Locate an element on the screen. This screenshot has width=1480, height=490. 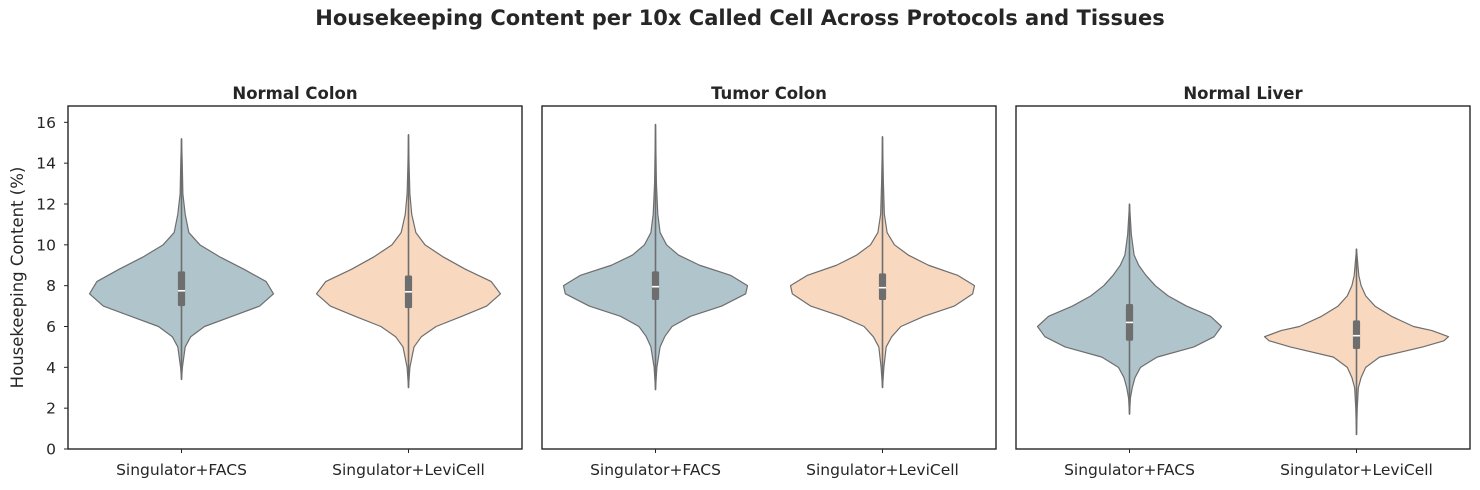
y-tick-label: 16 is located at coordinates (46, 123).